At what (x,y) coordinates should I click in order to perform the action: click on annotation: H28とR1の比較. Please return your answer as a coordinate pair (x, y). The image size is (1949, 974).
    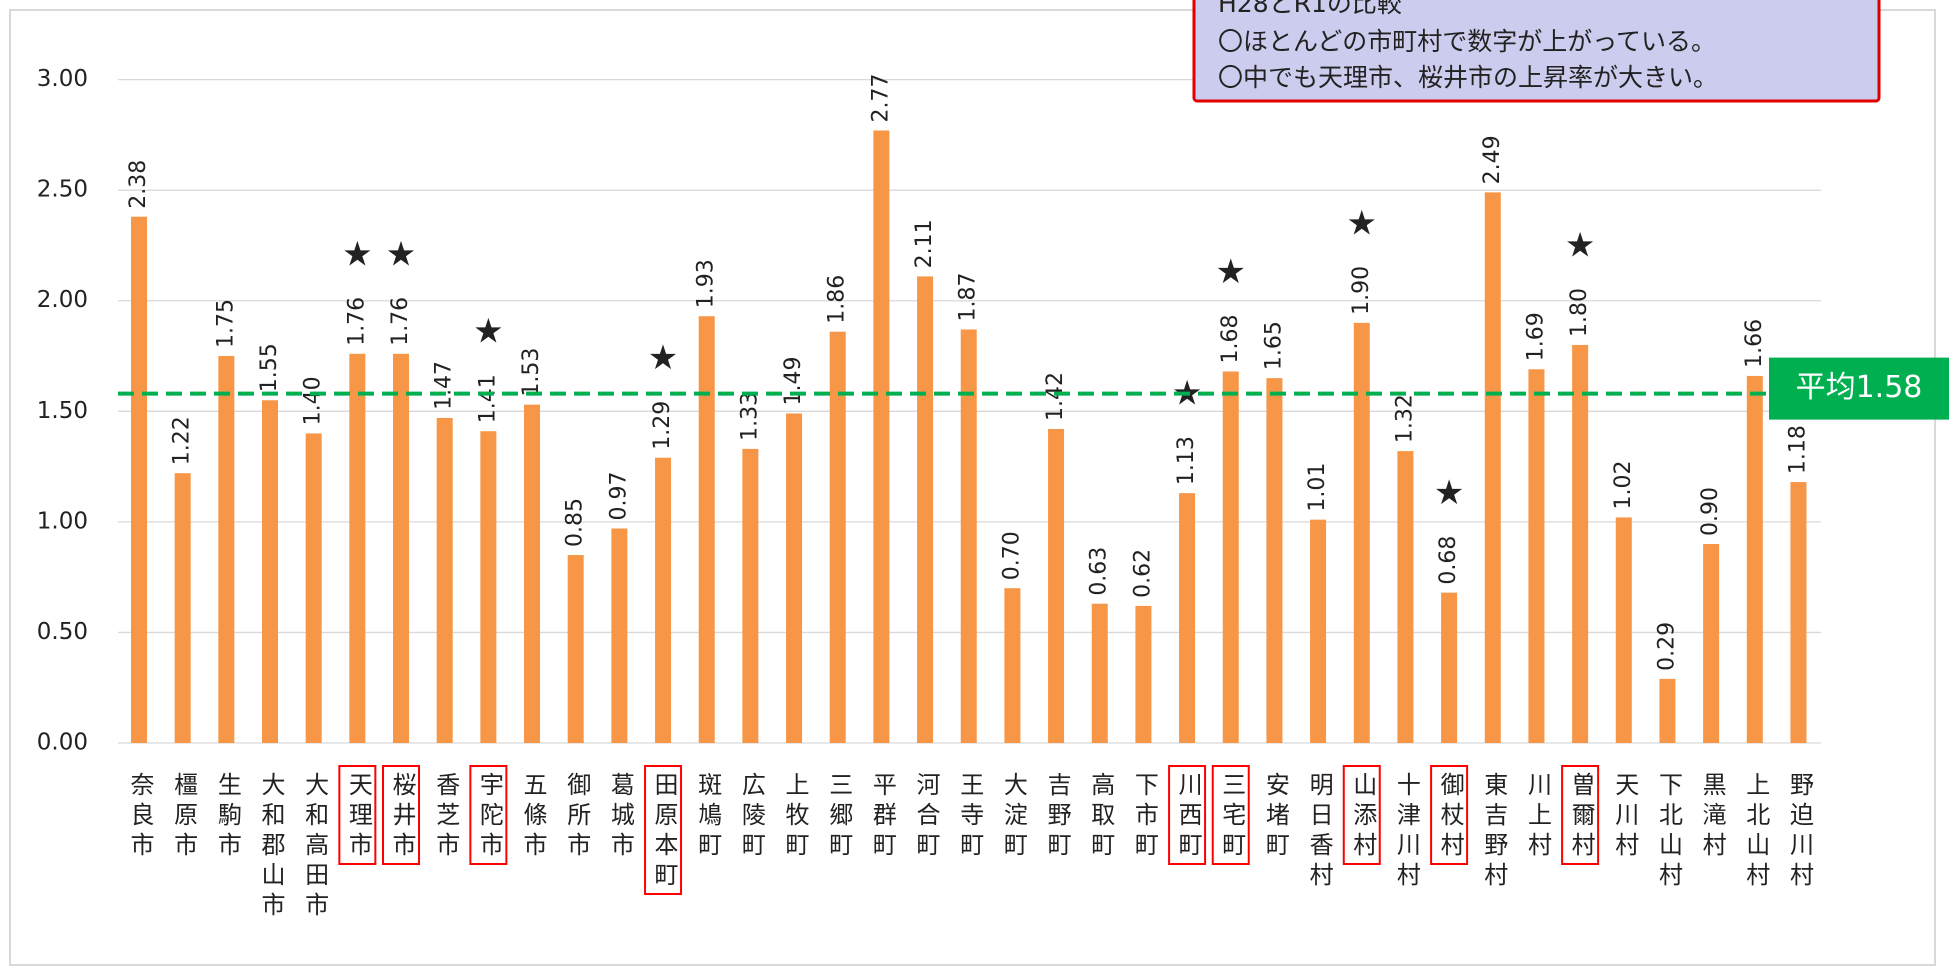
    Looking at the image, I should click on (1310, 9).